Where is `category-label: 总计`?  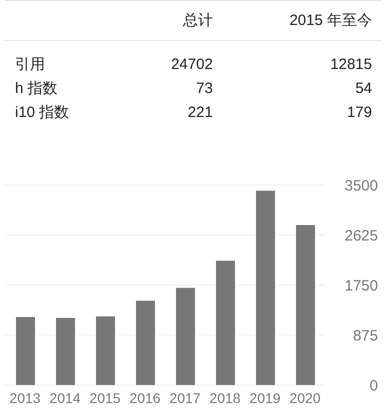 category-label: 总计 is located at coordinates (198, 21).